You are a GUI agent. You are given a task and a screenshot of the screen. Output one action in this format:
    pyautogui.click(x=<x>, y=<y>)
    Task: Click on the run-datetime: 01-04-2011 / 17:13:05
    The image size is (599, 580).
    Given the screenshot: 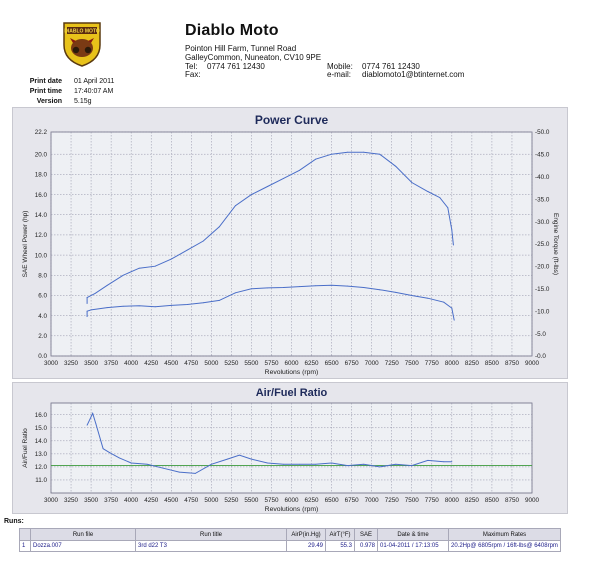 What is the action you would take?
    pyautogui.click(x=413, y=546)
    